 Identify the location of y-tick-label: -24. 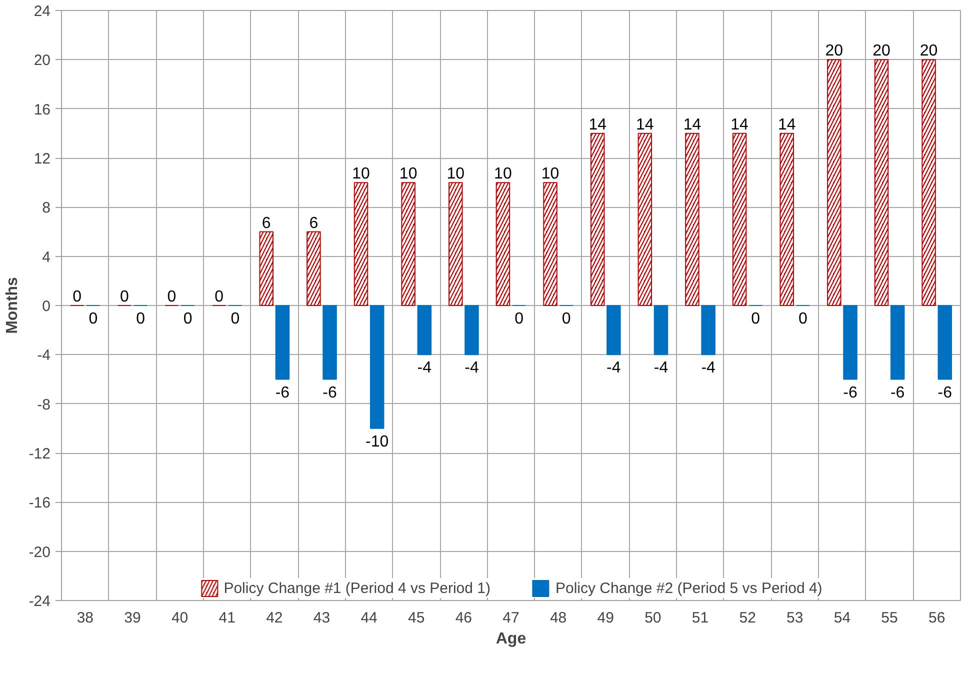
(39, 601).